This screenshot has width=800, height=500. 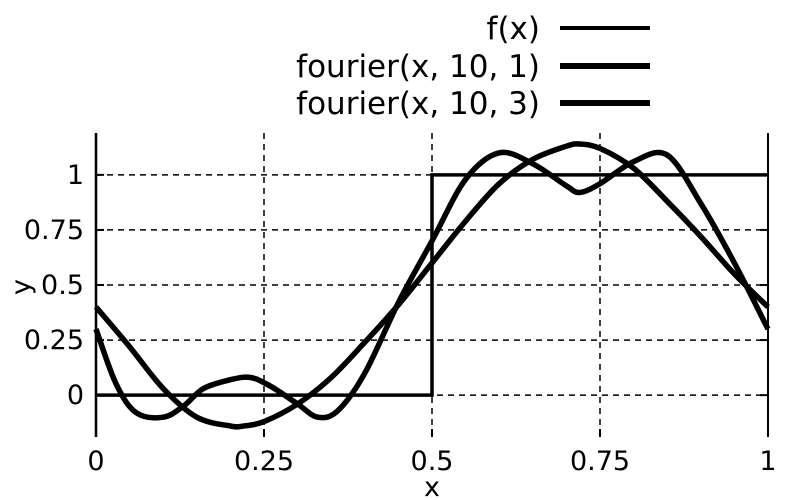 I want to click on y-tick-label: 1, so click(x=75, y=175).